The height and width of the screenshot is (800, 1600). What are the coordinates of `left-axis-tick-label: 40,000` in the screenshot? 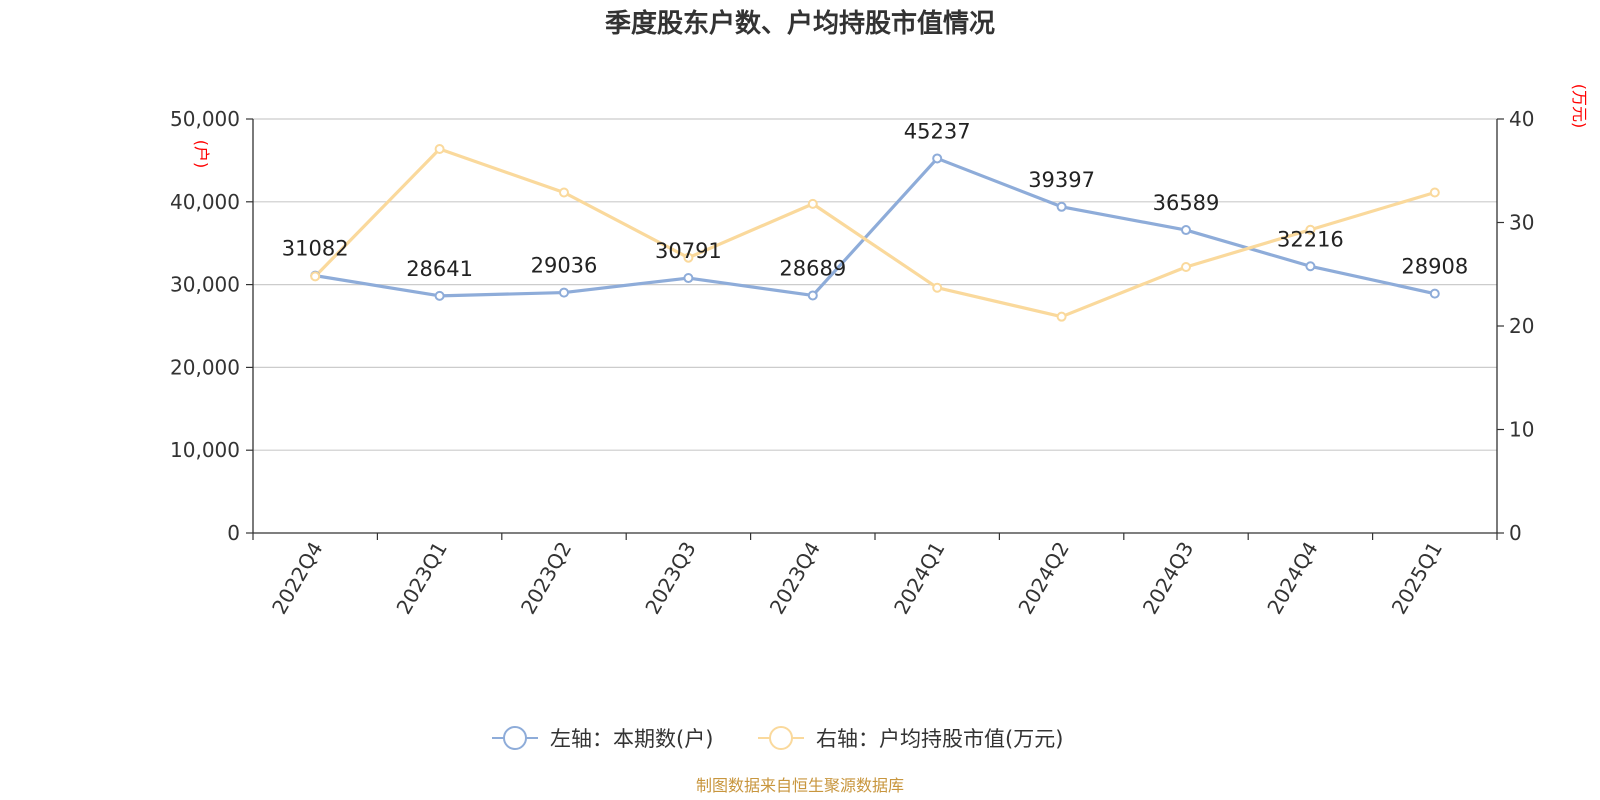 It's located at (205, 202).